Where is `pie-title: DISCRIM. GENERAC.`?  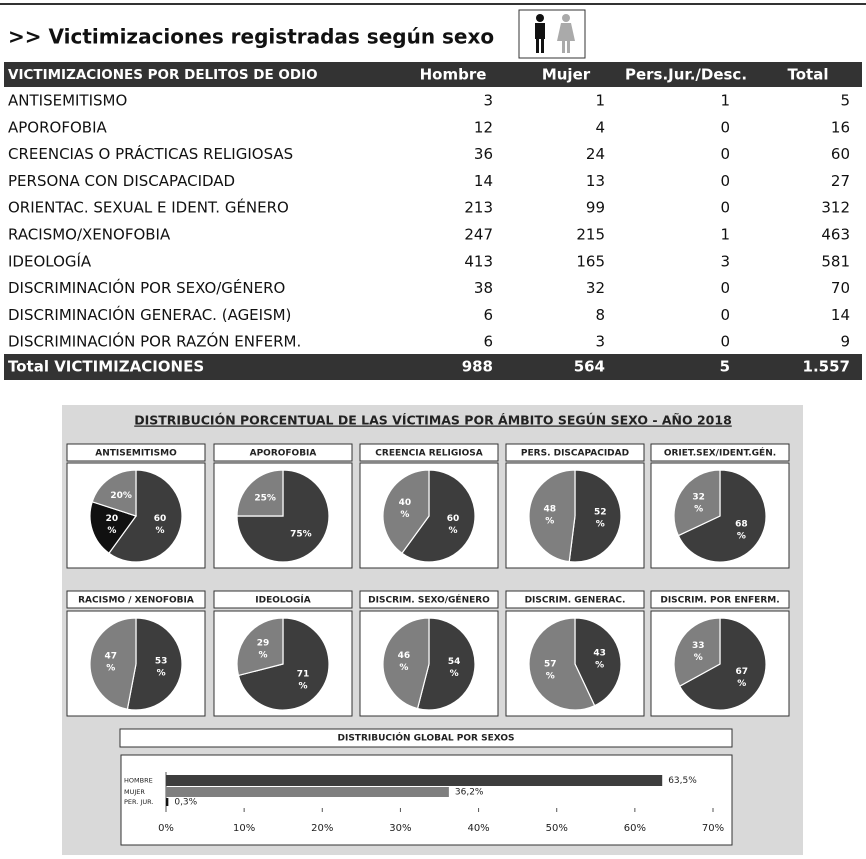 pie-title: DISCRIM. GENERAC. is located at coordinates (575, 601).